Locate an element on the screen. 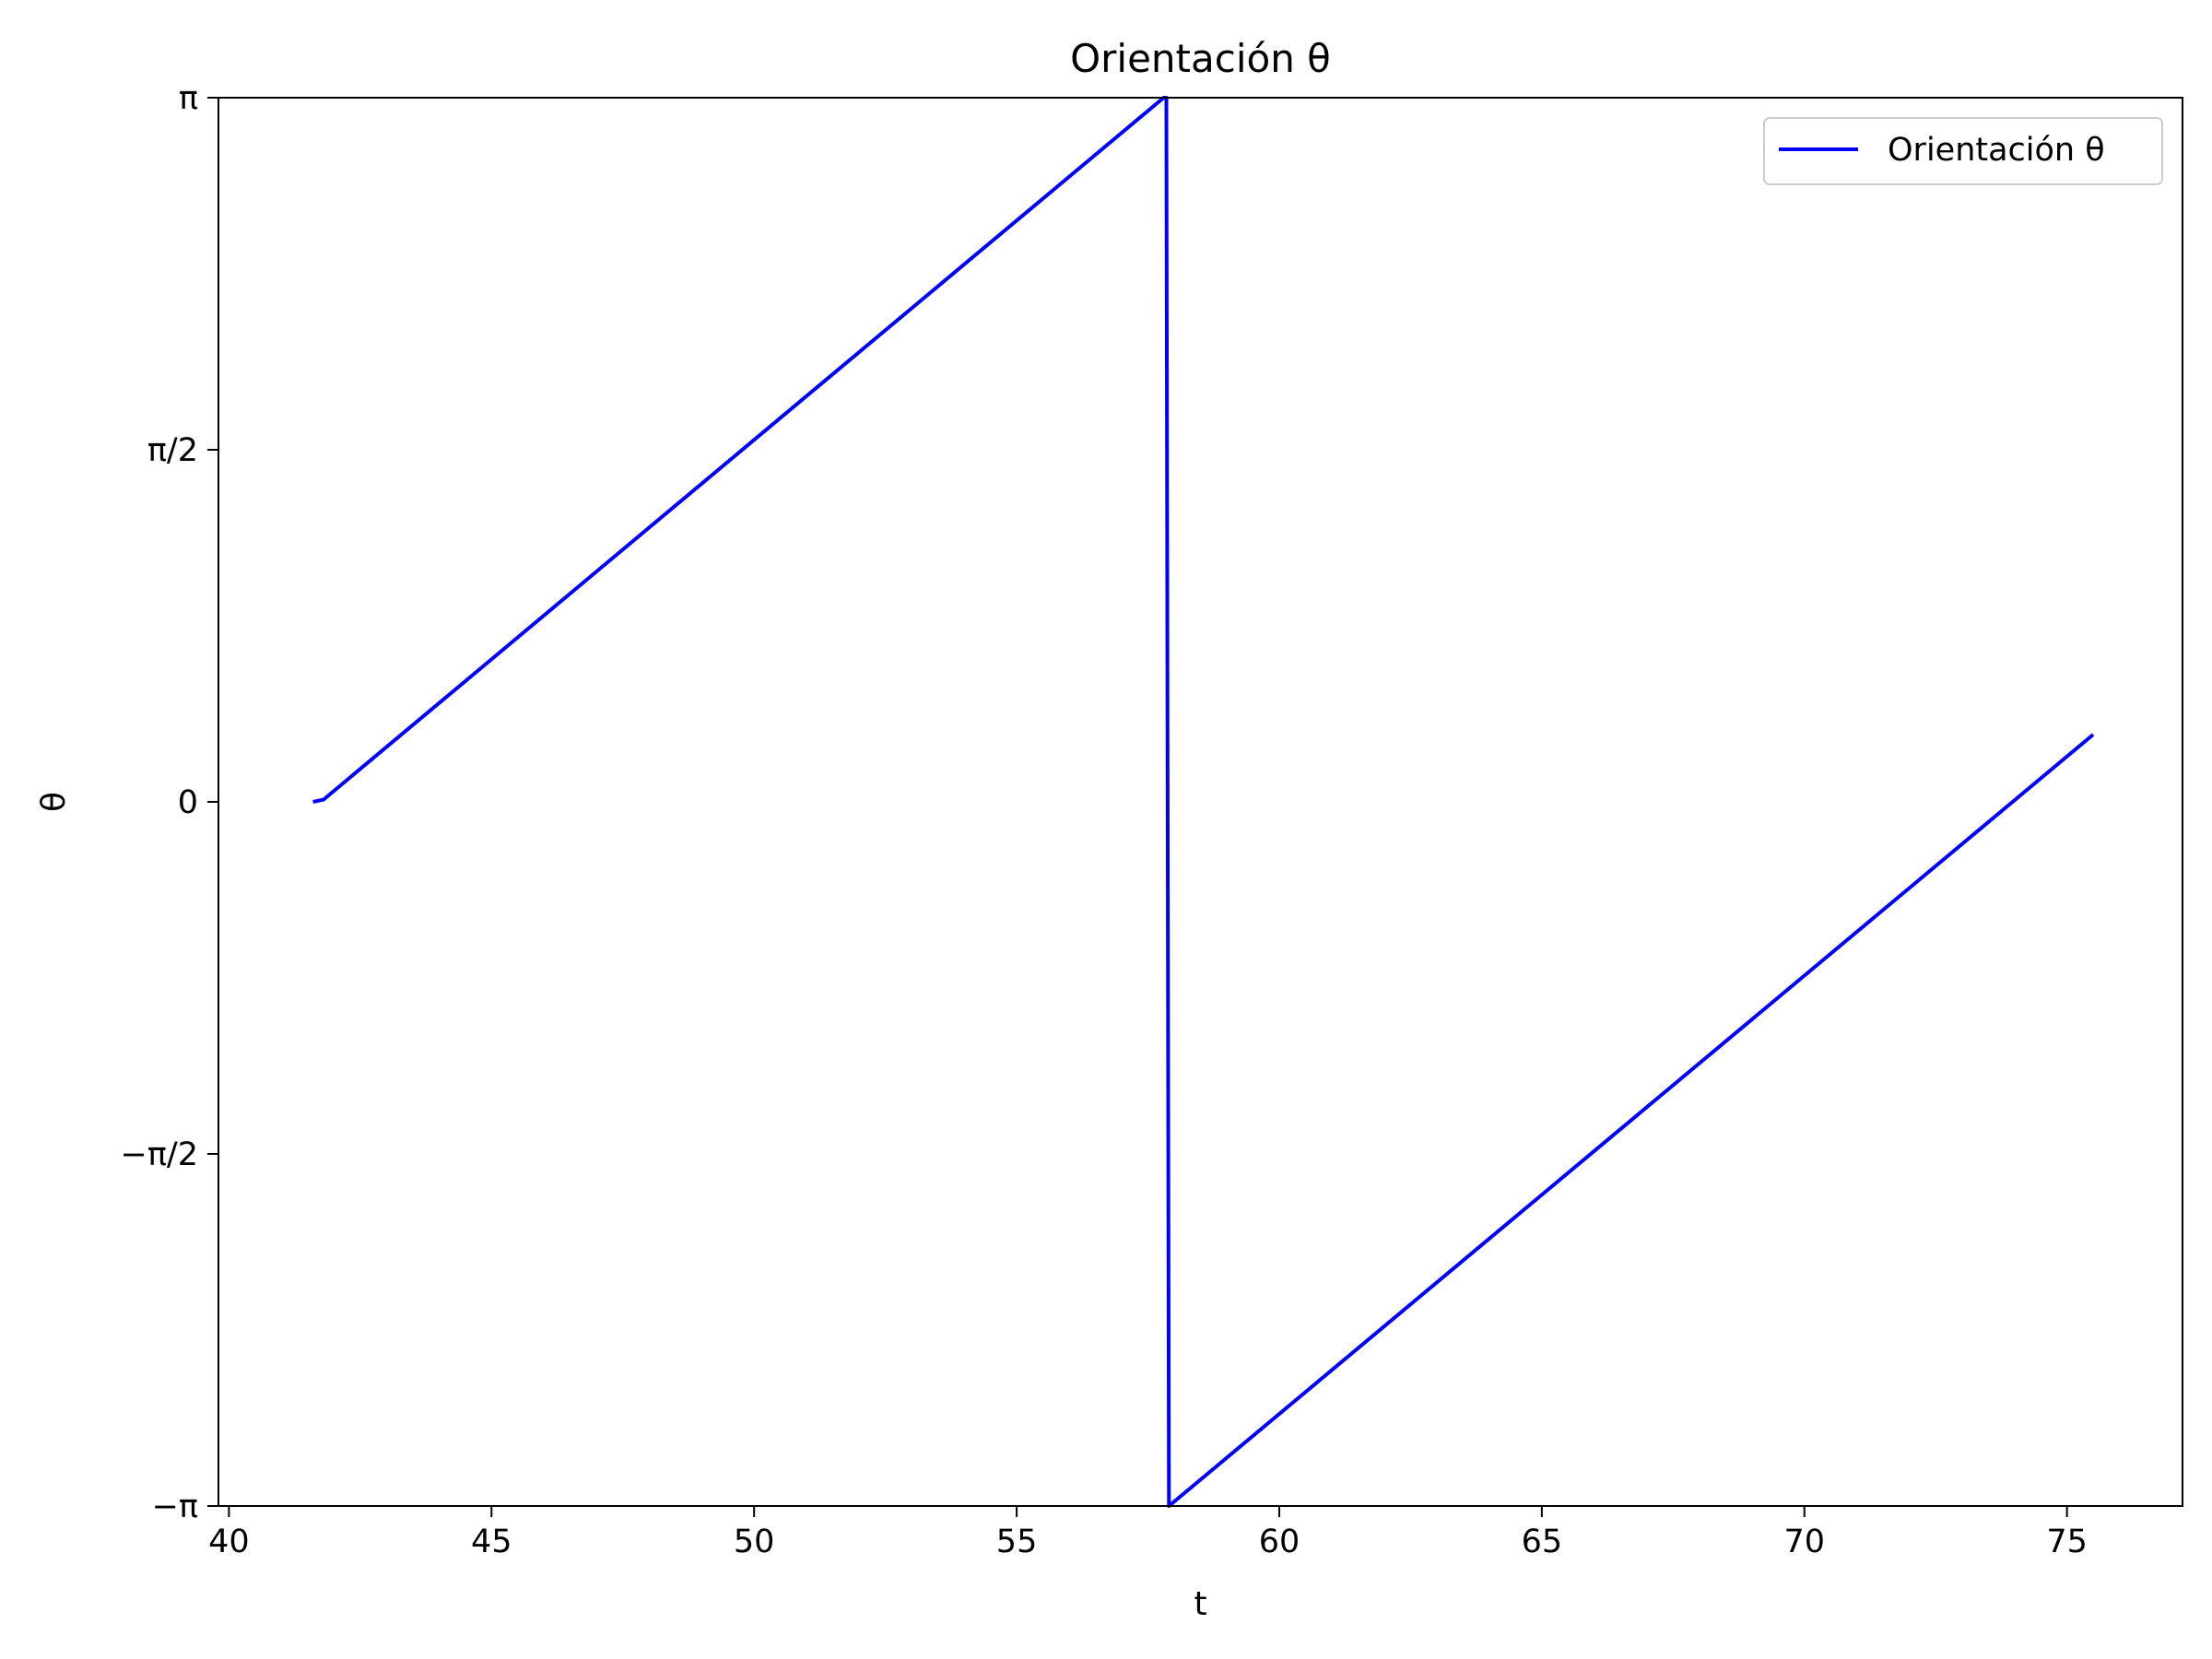 The image size is (2212, 1659). legend: Orientación θ is located at coordinates (1963, 151).